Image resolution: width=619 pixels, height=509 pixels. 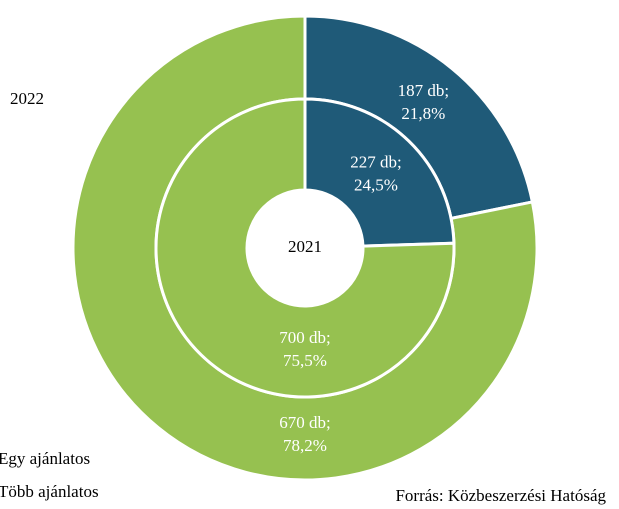 What do you see at coordinates (27, 98) in the screenshot?
I see `outer-ring-label: 2022` at bounding box center [27, 98].